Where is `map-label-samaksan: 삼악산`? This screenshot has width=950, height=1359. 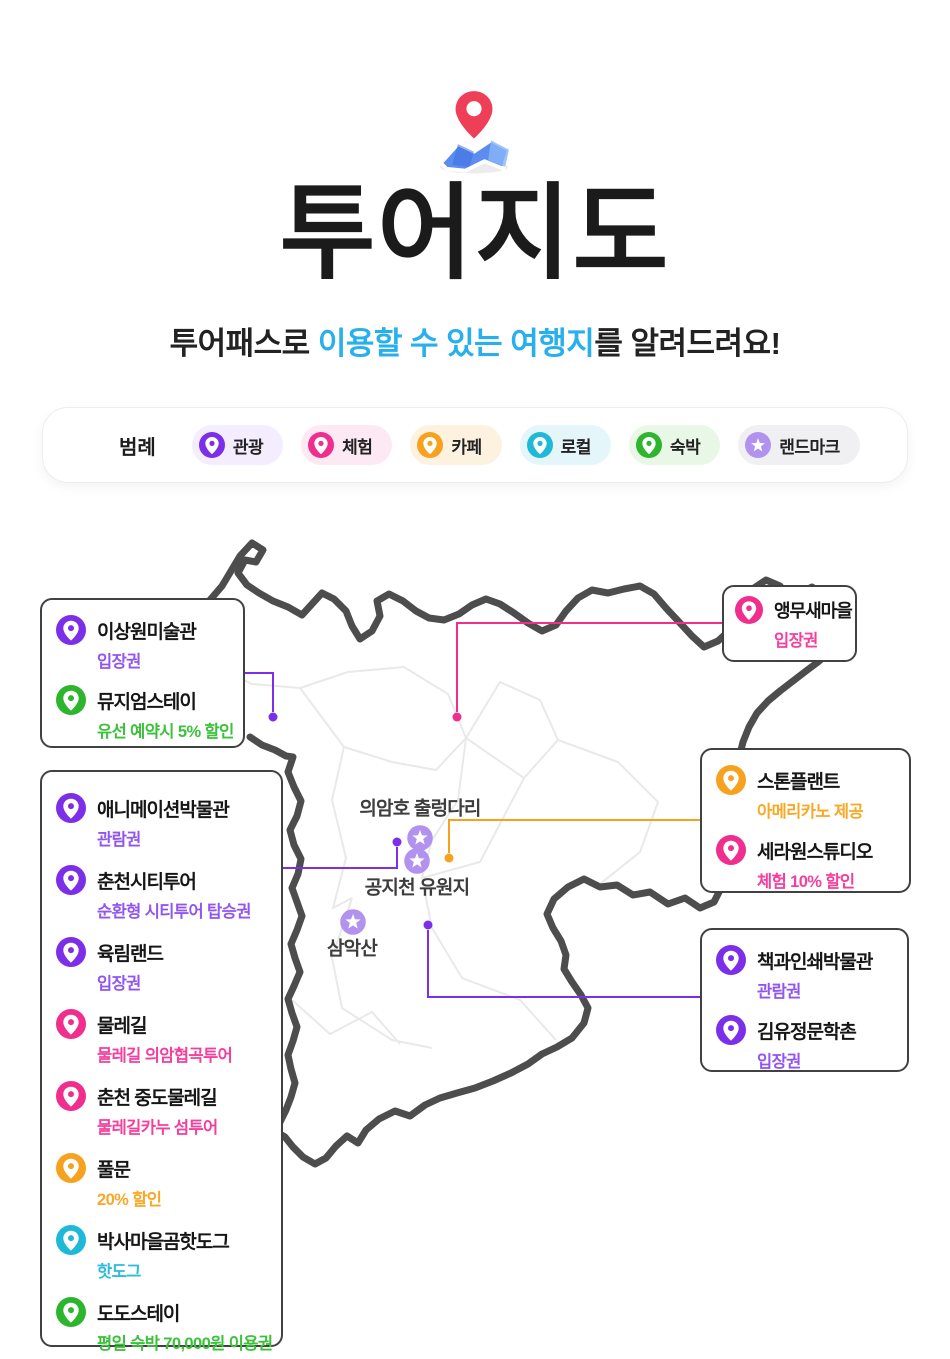
map-label-samaksan: 삼악산 is located at coordinates (352, 949).